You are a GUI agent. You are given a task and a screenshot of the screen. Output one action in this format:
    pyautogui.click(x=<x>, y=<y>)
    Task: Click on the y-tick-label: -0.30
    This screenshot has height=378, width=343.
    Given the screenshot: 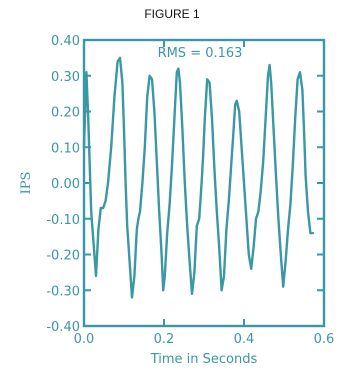 What is the action you would take?
    pyautogui.click(x=63, y=291)
    